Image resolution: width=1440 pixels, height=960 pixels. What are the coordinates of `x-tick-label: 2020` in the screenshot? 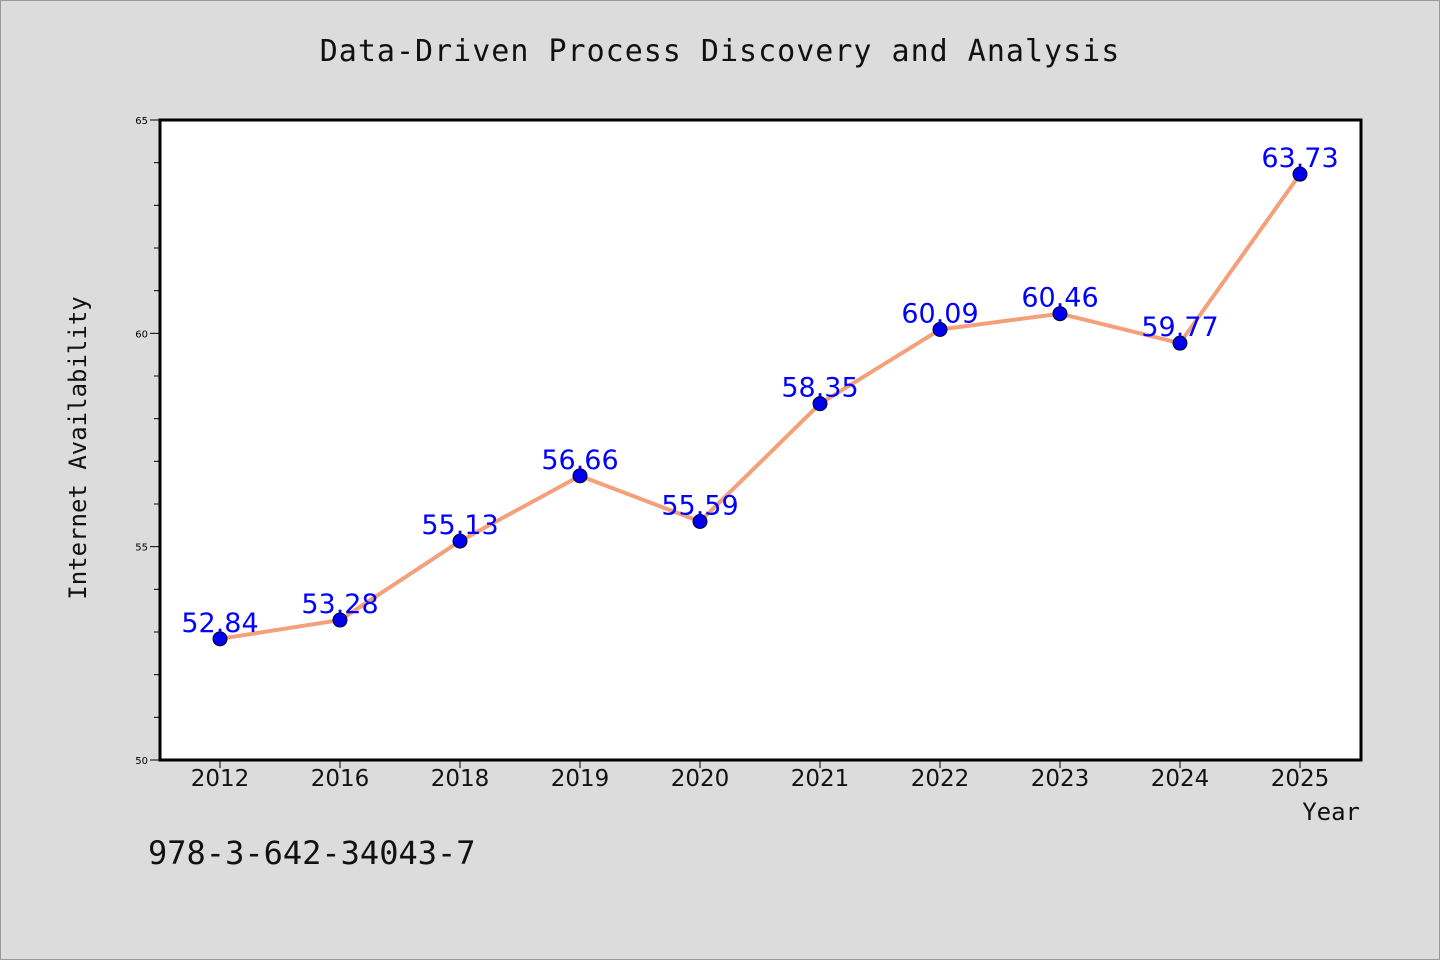 It's located at (700, 779).